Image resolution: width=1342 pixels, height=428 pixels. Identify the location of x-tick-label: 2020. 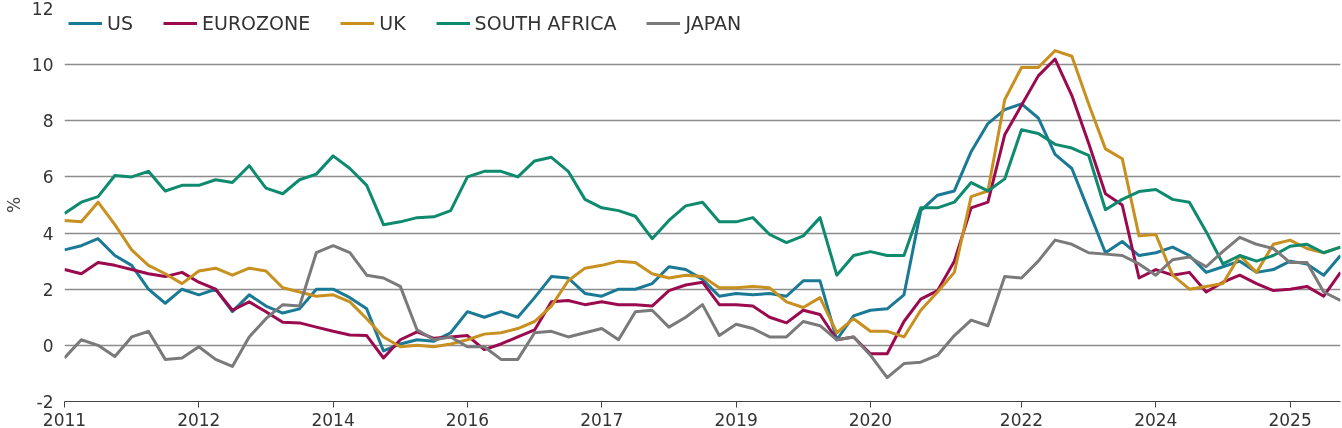
(870, 418).